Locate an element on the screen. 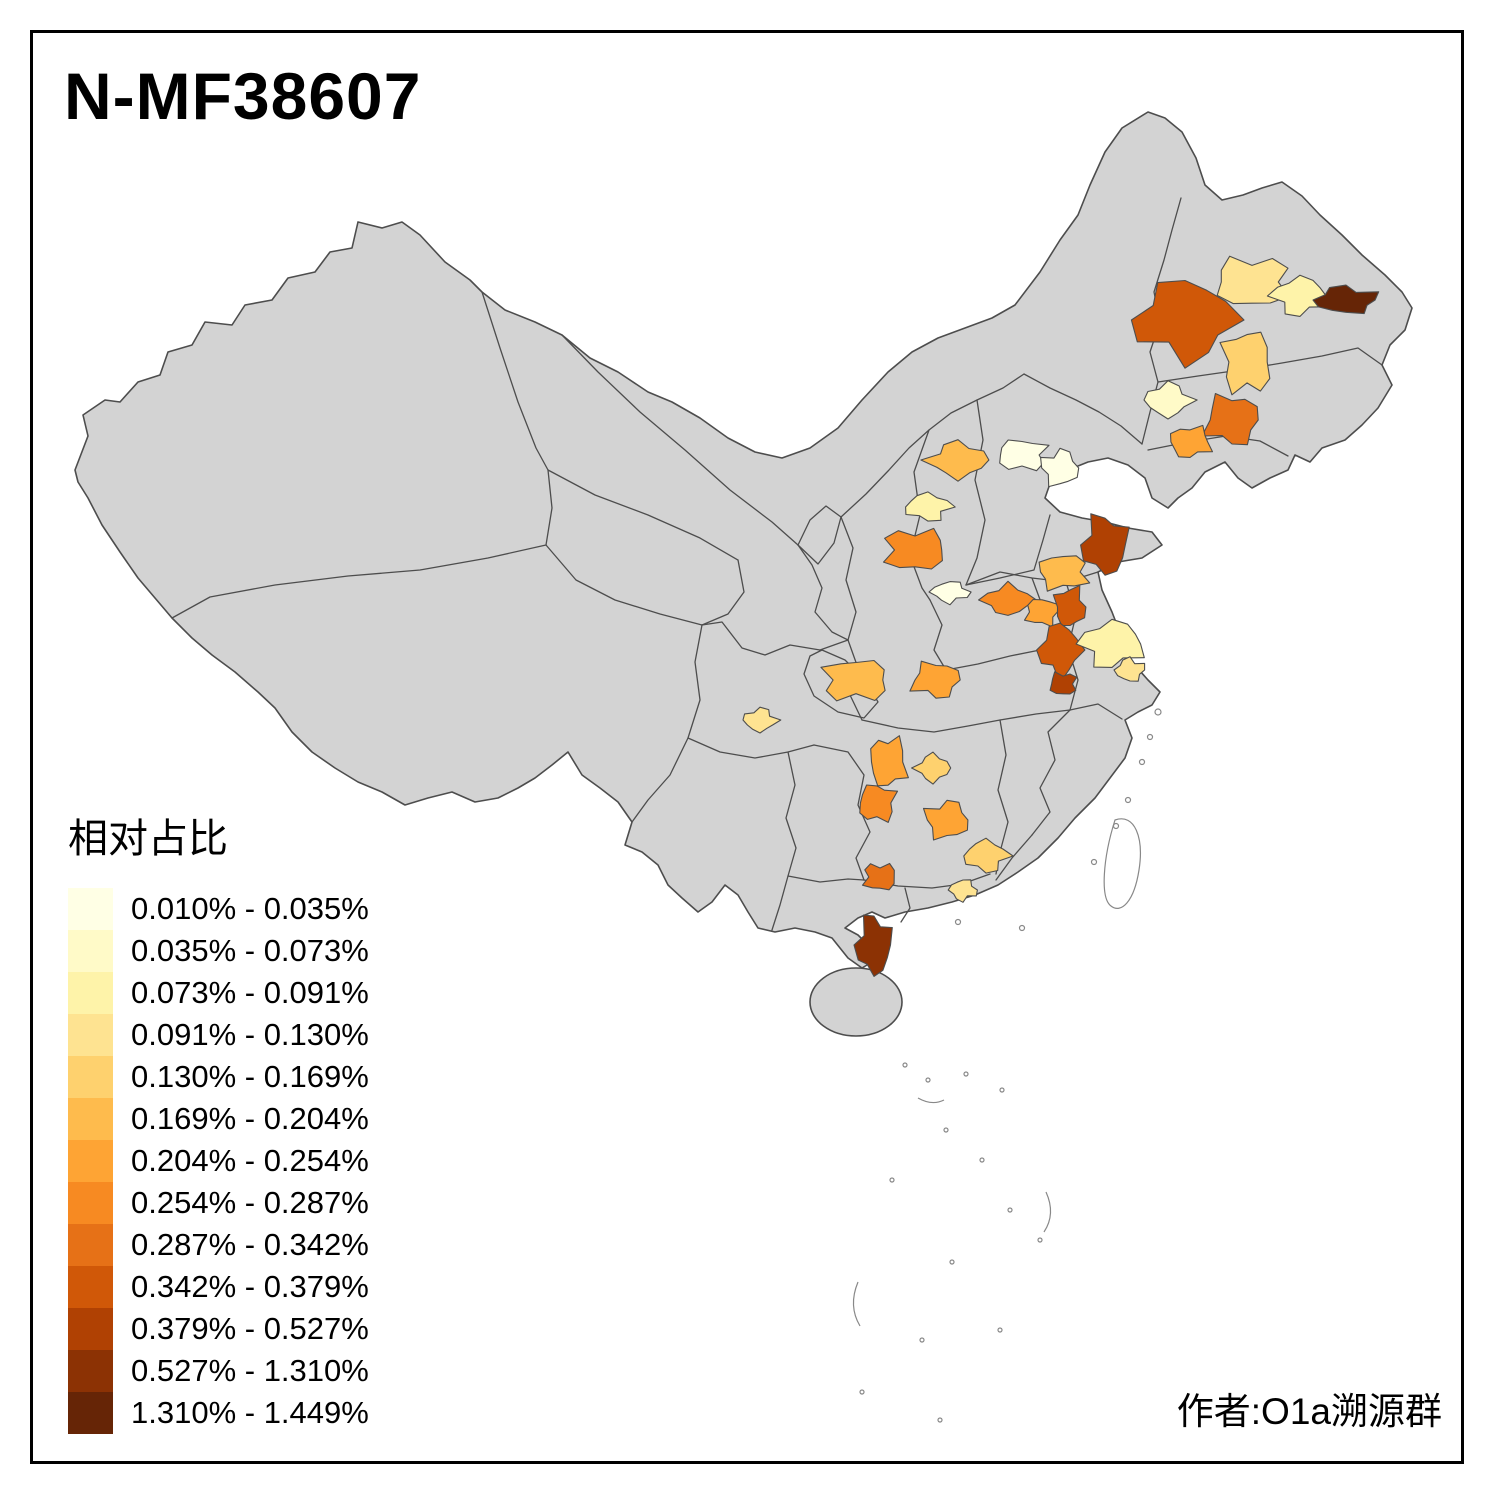 The width and height of the screenshot is (1500, 1500). legend-label: 0.379% - 0.527% is located at coordinates (250, 1328).